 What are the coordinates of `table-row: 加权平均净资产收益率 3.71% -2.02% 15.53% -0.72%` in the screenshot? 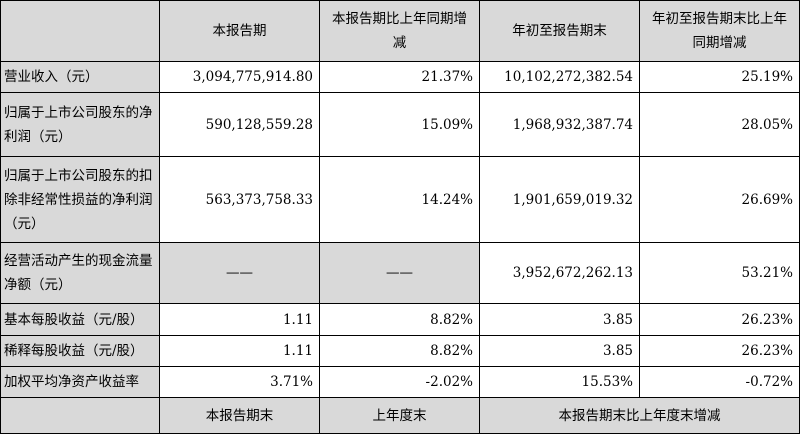 It's located at (400, 382).